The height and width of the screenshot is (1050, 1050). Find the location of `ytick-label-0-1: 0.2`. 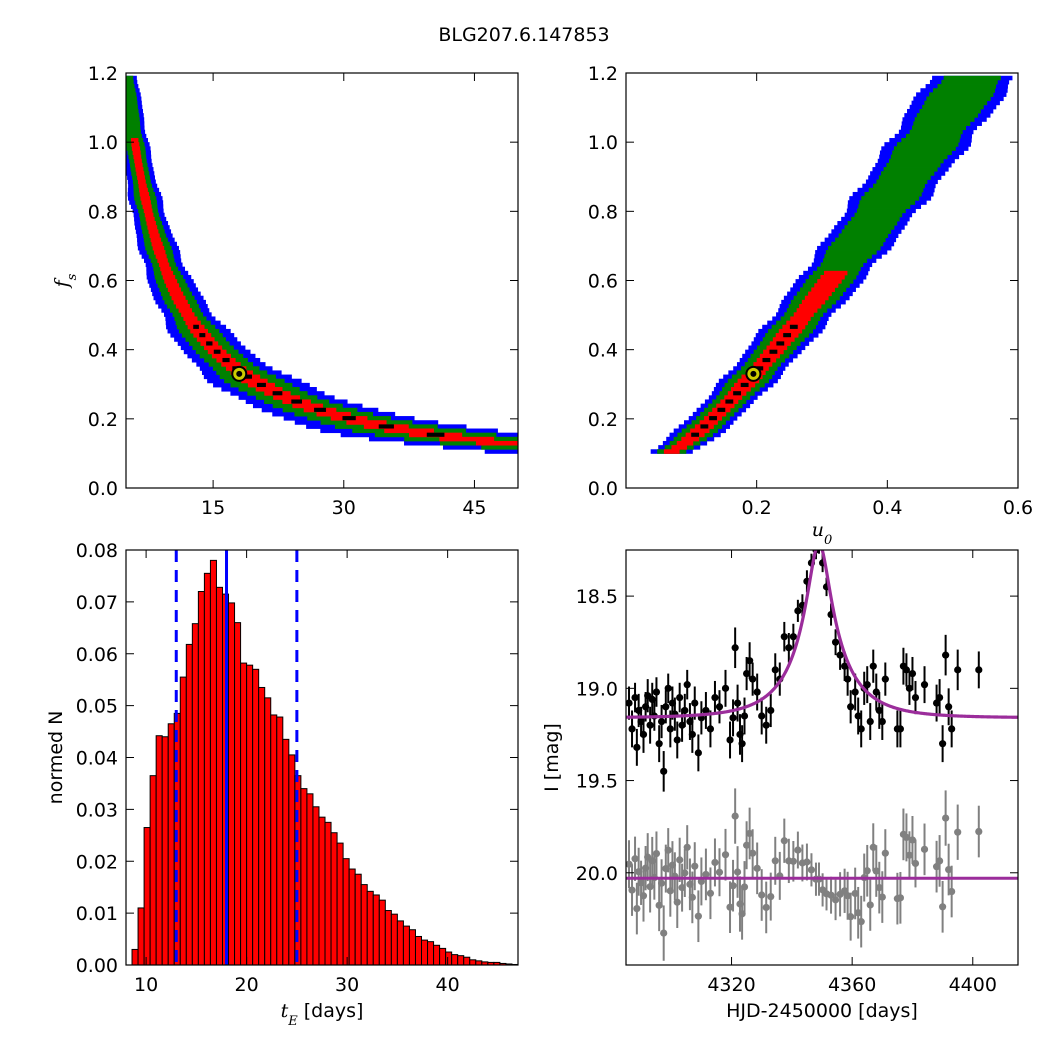

ytick-label-0-1: 0.2 is located at coordinates (103, 420).